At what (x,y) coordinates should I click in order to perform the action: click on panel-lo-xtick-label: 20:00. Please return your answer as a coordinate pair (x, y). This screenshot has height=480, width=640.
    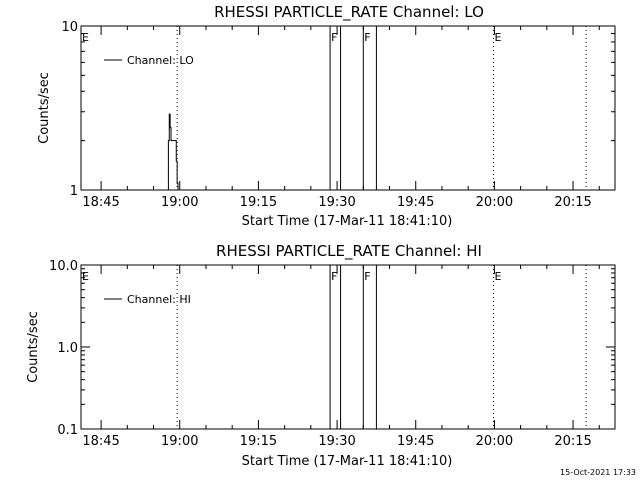
    Looking at the image, I should click on (494, 202).